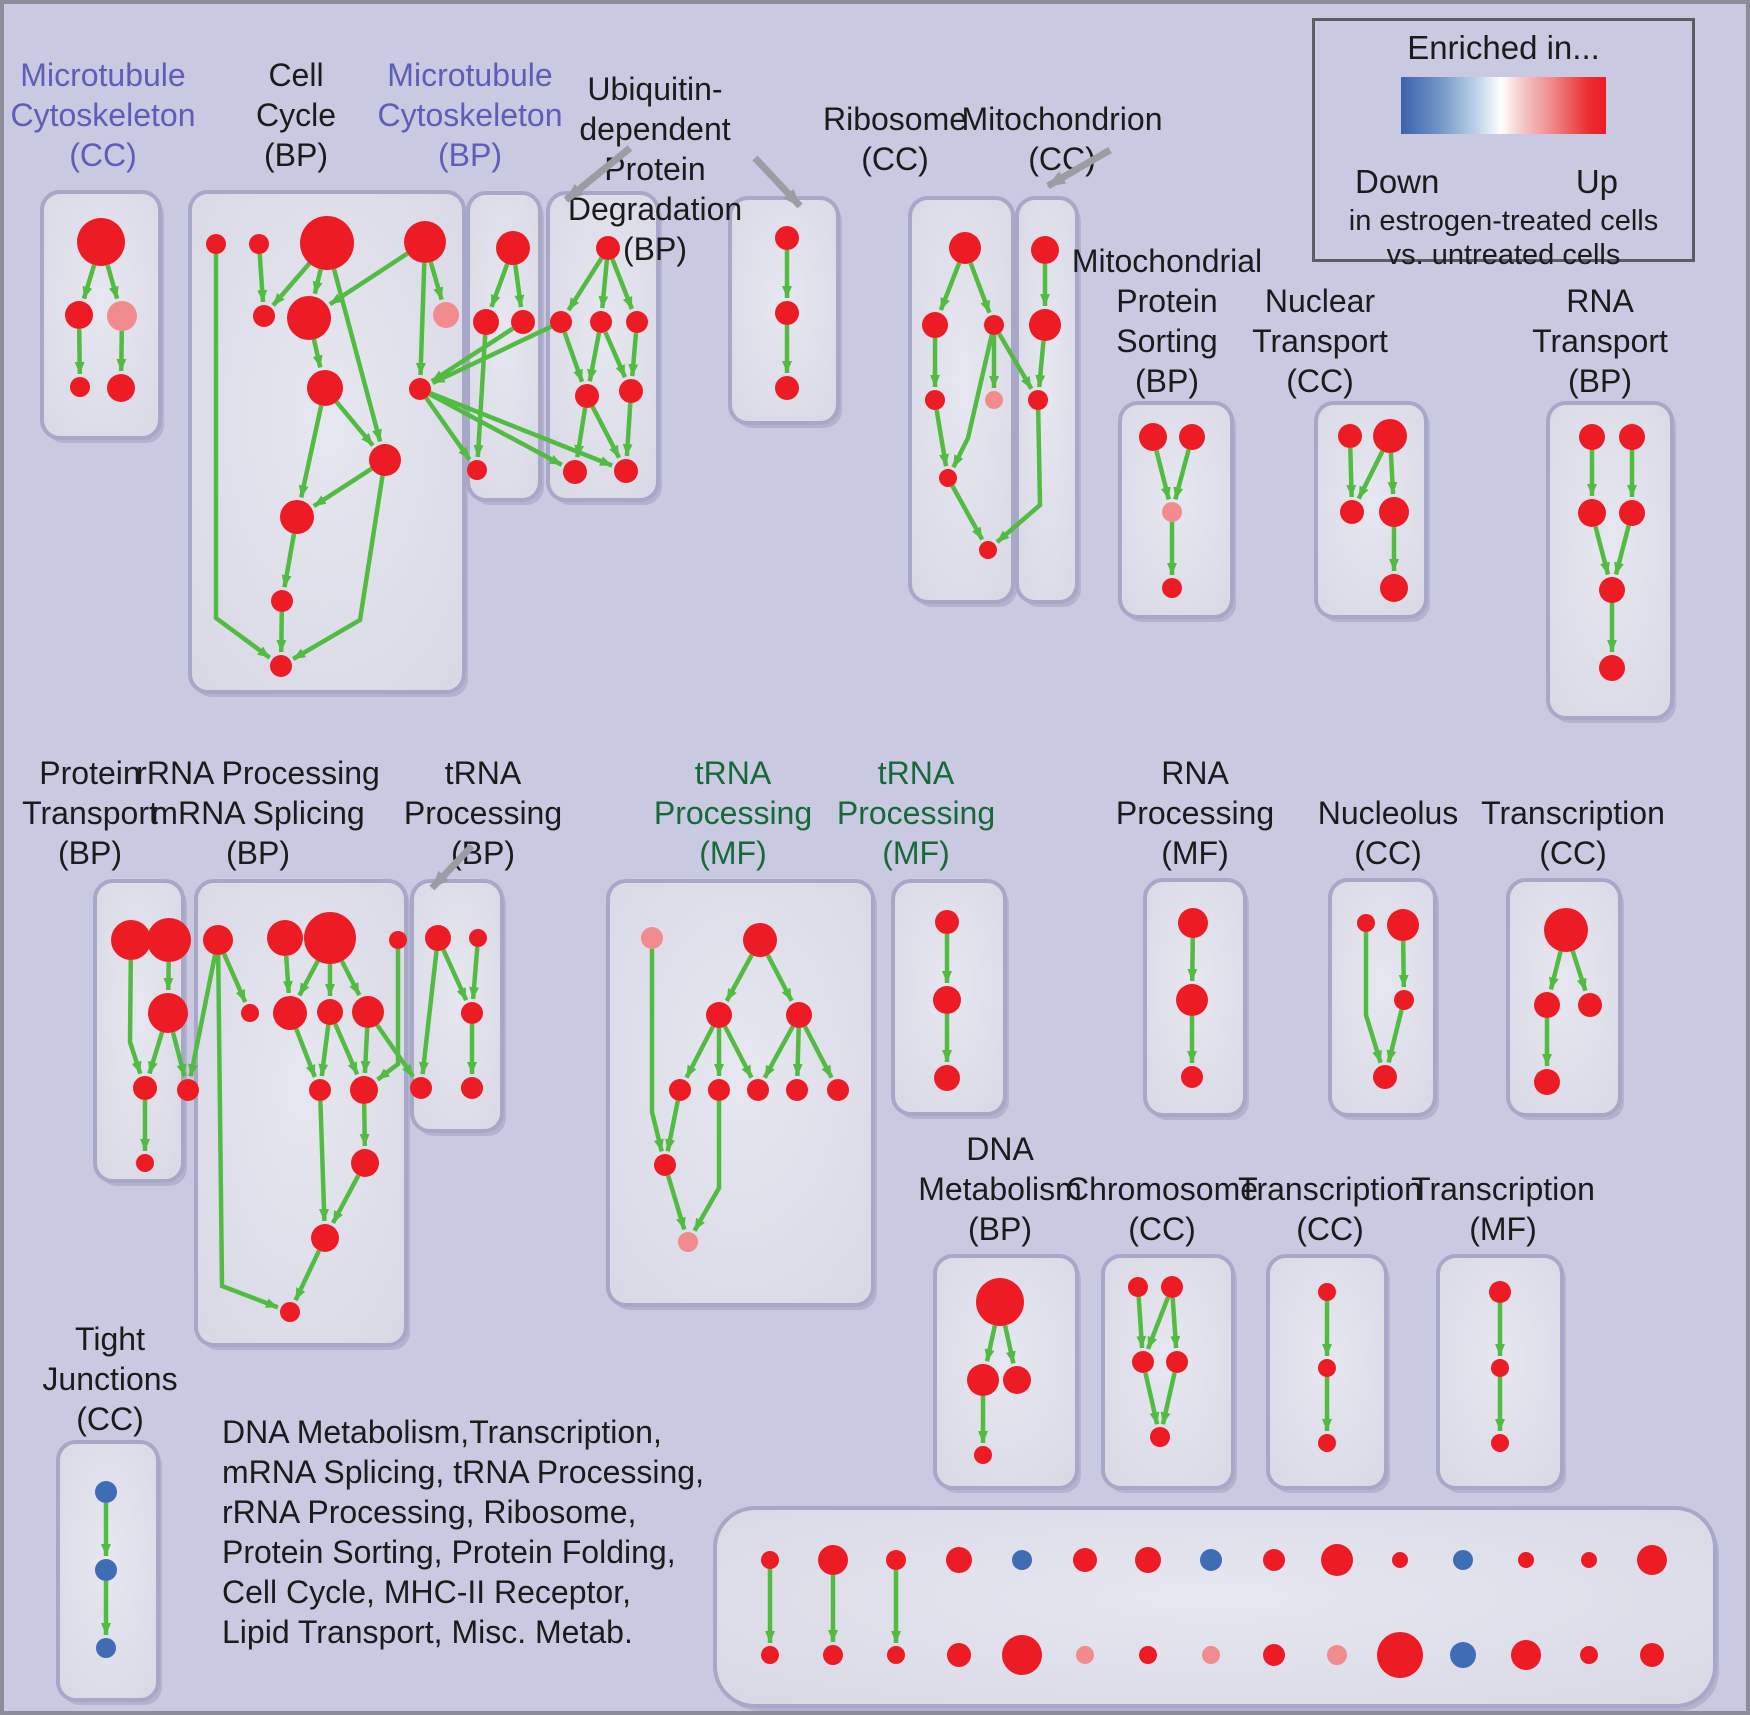 The image size is (1750, 1715). What do you see at coordinates (1009, 1344) in the screenshot?
I see `edge-dna-metabolism` at bounding box center [1009, 1344].